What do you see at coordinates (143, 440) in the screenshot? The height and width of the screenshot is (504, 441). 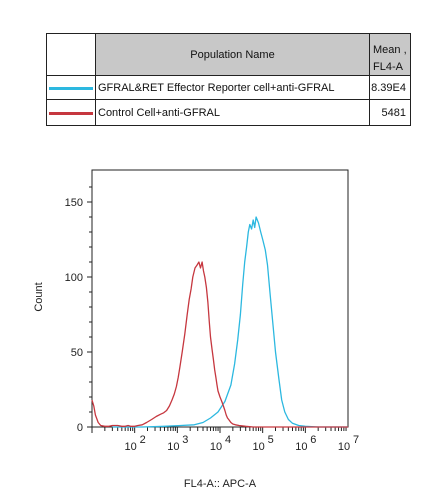 I see `x-tick-exponent: 2` at bounding box center [143, 440].